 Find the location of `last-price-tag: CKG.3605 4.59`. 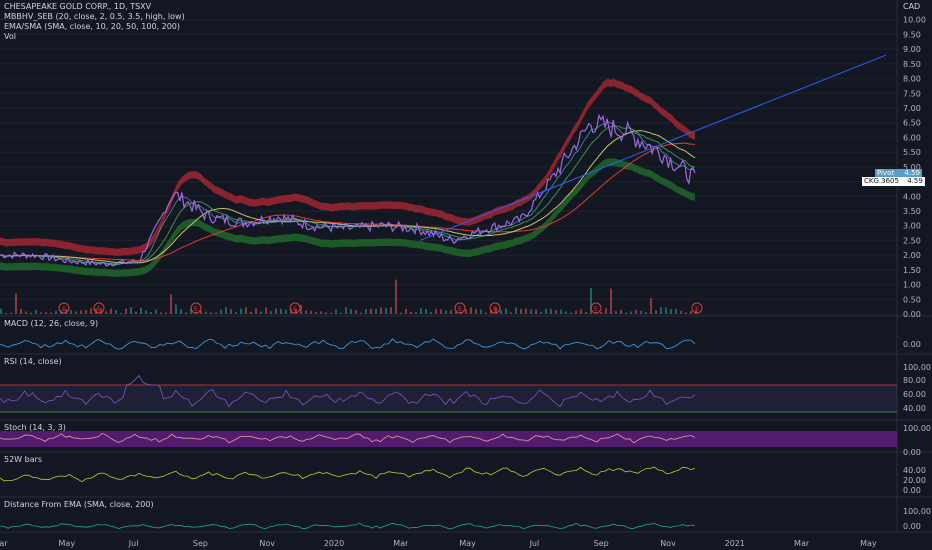

last-price-tag: CKG.3605 4.59 is located at coordinates (893, 181).